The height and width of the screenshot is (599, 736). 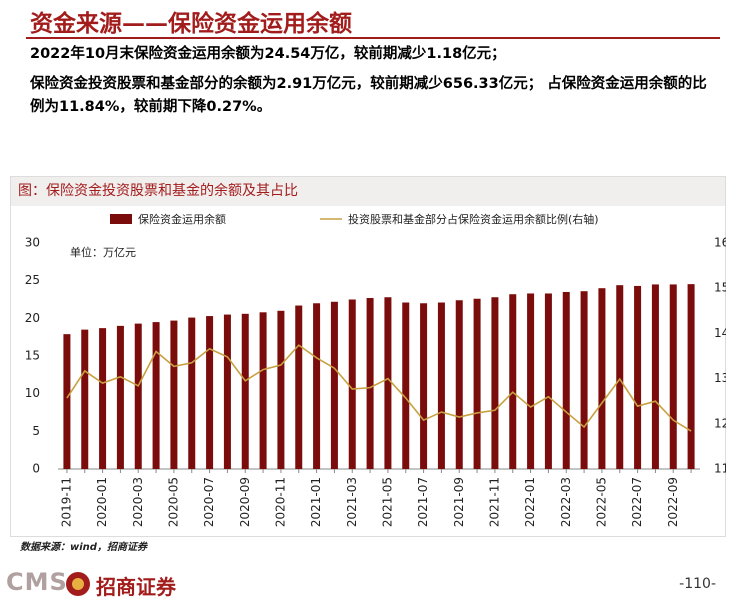 I want to click on y-tick-label: 0, so click(x=36, y=469).